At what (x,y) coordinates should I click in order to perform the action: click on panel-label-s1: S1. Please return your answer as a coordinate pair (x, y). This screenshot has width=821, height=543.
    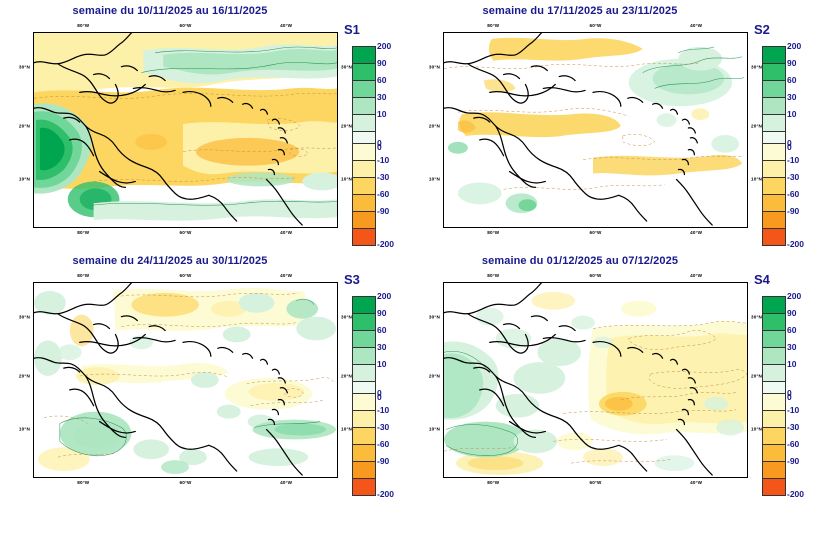
    Looking at the image, I should click on (352, 29).